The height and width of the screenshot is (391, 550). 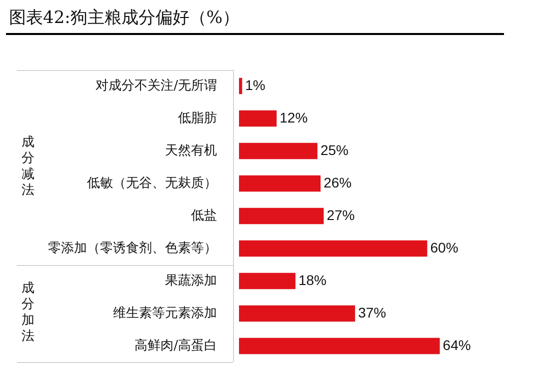 What do you see at coordinates (28, 167) in the screenshot?
I see `text: 成分减法` at bounding box center [28, 167].